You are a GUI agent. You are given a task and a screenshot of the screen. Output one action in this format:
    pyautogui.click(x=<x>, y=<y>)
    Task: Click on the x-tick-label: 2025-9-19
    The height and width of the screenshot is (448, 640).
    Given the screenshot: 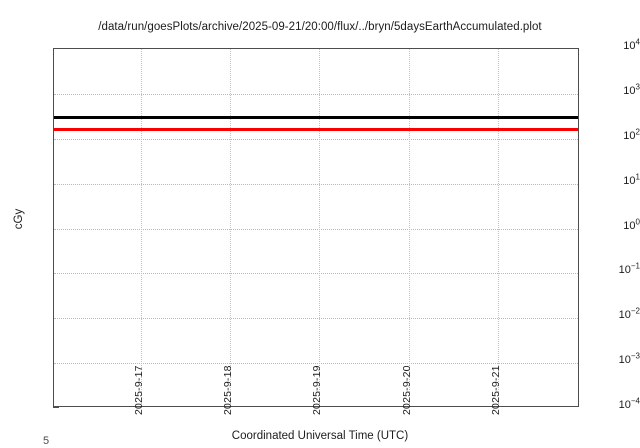 What is the action you would take?
    pyautogui.click(x=317, y=390)
    